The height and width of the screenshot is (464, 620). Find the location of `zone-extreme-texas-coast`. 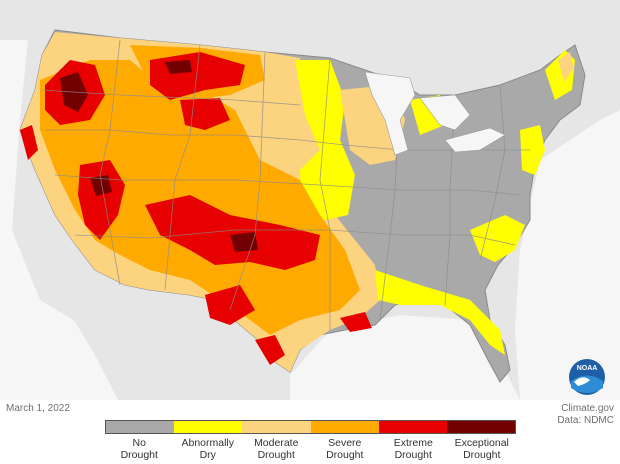

zone-extreme-texas-coast is located at coordinates (270, 350).